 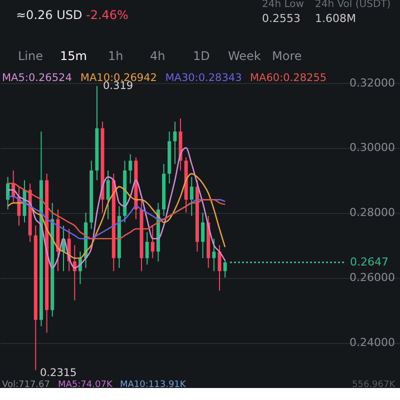 I want to click on annotation: ≈0.26 USD, so click(x=49, y=15).